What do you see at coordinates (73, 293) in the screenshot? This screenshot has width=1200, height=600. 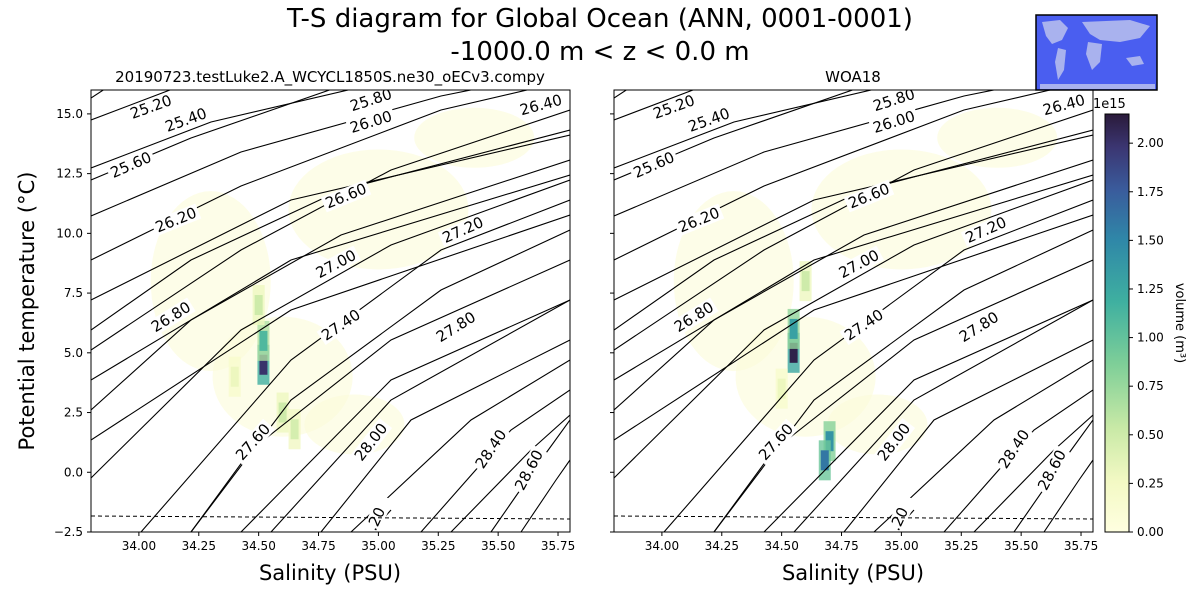 I see `y-tick-label: 7.5` at bounding box center [73, 293].